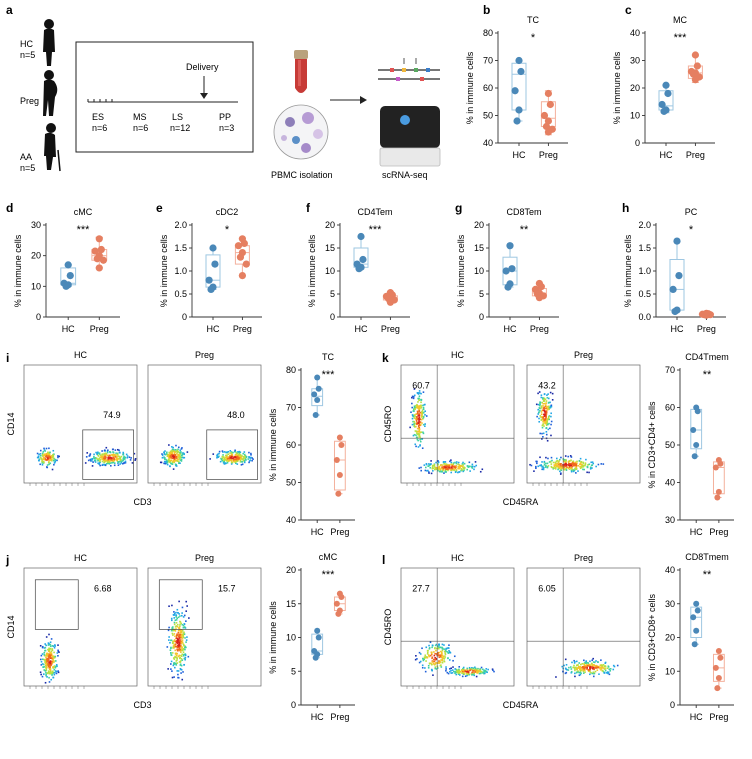 This screenshot has height=759, width=752. I want to click on pbmc-cells-icon, so click(301, 132).